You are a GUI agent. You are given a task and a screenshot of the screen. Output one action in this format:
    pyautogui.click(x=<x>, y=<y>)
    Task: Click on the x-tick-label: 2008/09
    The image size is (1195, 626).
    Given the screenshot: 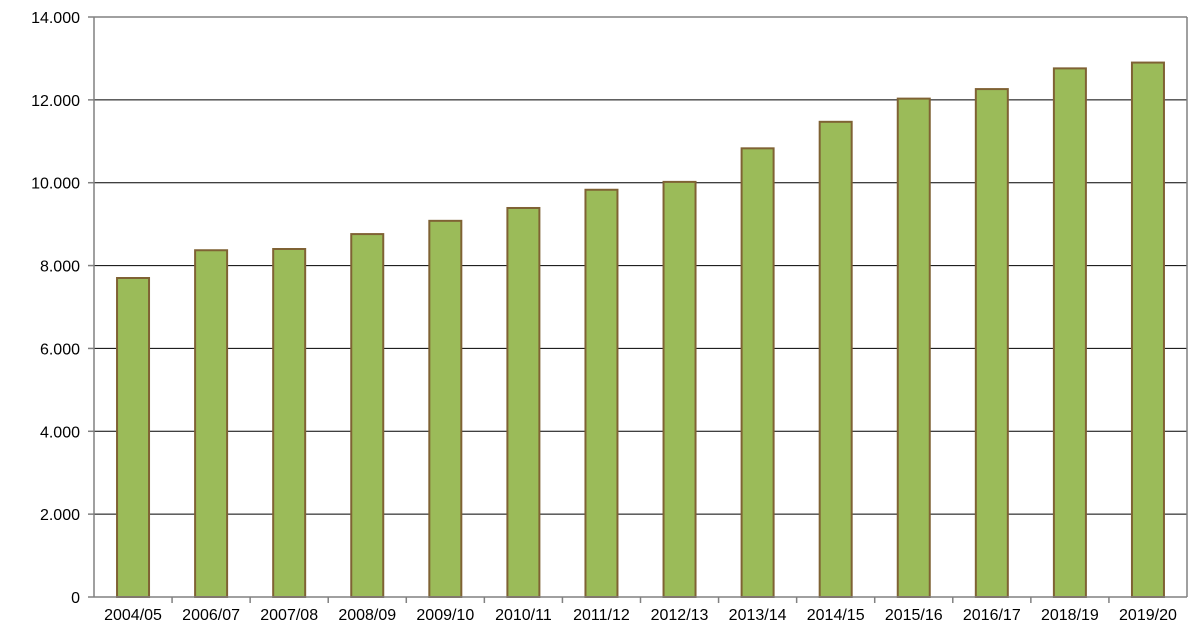 What is the action you would take?
    pyautogui.click(x=367, y=615)
    